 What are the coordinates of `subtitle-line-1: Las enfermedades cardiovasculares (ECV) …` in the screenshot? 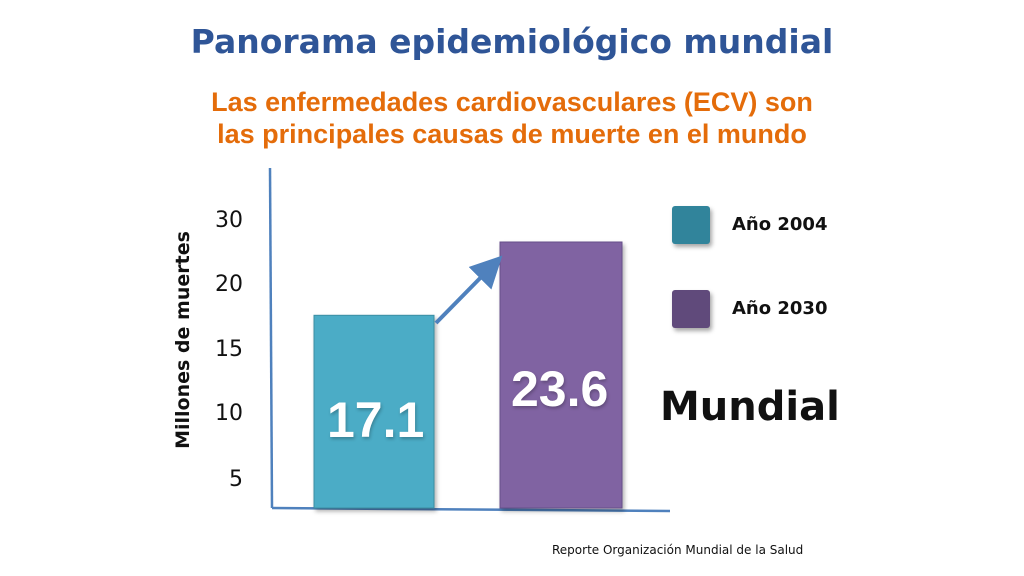 It's located at (512, 102).